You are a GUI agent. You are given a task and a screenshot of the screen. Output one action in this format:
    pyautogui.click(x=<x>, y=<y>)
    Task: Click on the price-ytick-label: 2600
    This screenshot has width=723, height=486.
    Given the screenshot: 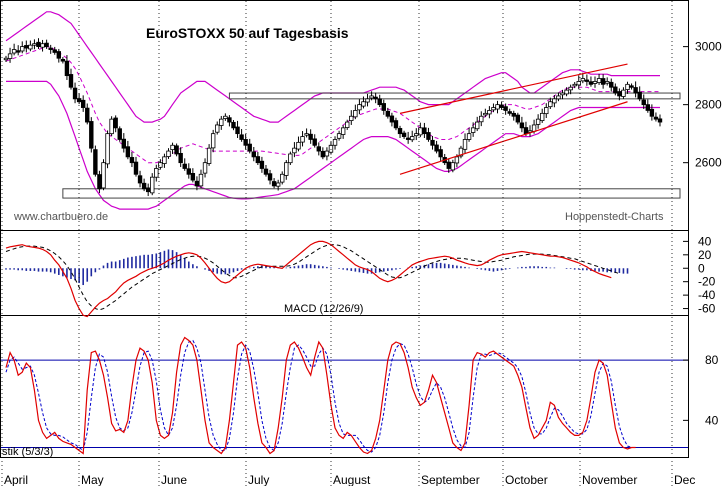 What is the action you would take?
    pyautogui.click(x=708, y=163)
    